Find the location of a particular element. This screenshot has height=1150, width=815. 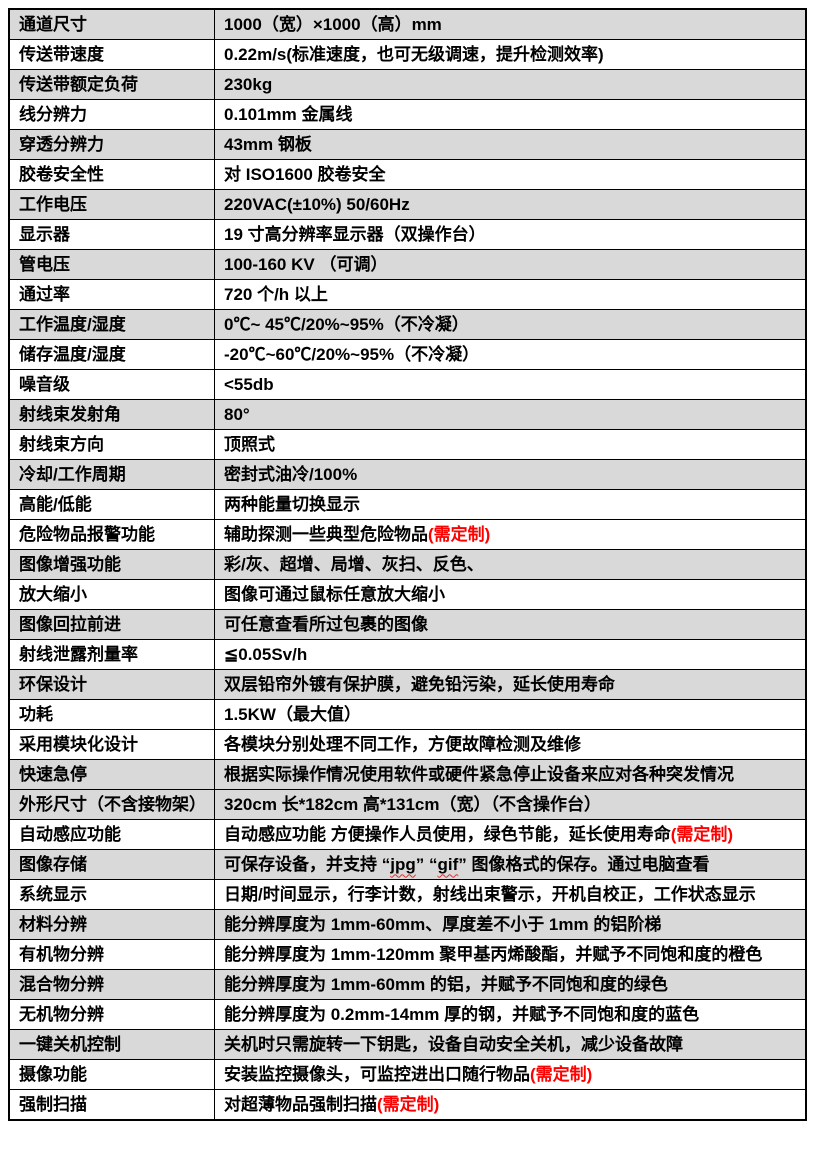

spec-label: 射线束发射角 is located at coordinates (111, 414).